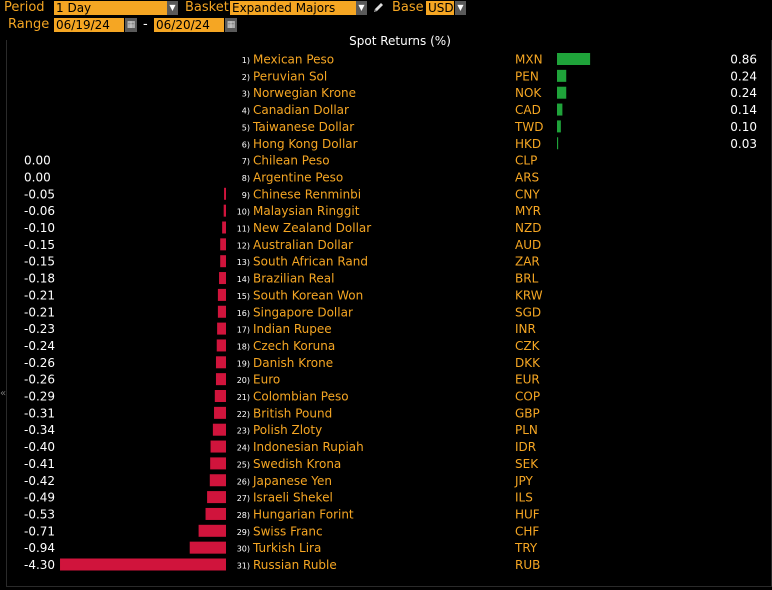 The width and height of the screenshot is (772, 590). What do you see at coordinates (246, 195) in the screenshot?
I see `rank-label: 9)` at bounding box center [246, 195].